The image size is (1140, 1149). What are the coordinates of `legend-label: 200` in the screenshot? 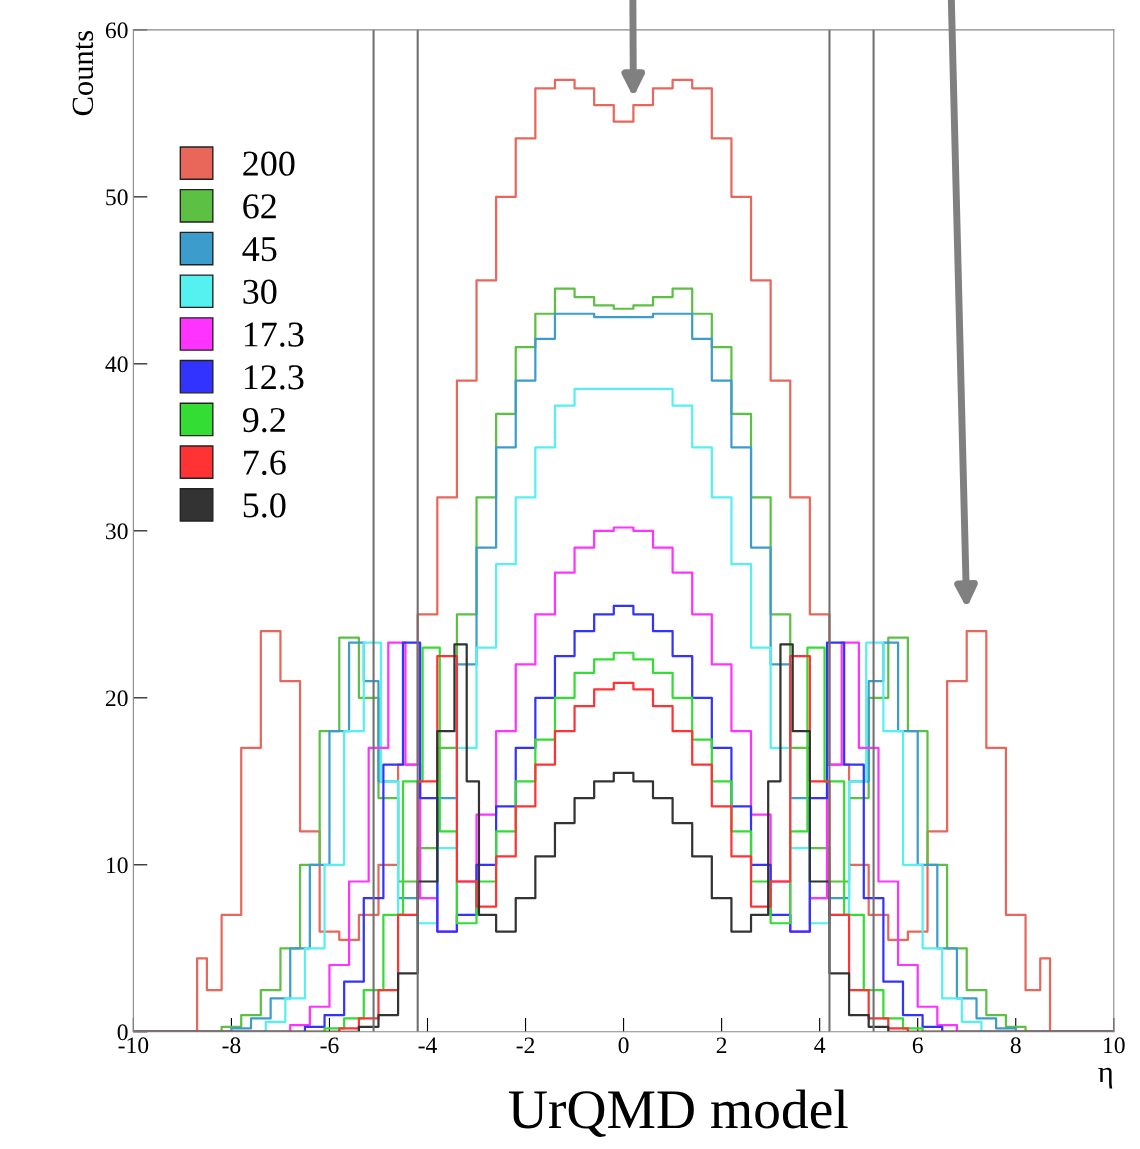 It's located at (269, 163).